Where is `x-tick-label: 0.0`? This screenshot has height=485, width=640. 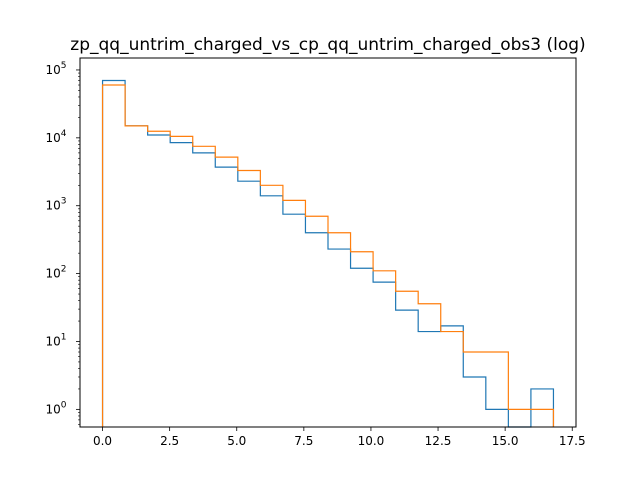 x-tick-label: 0.0 is located at coordinates (102, 441).